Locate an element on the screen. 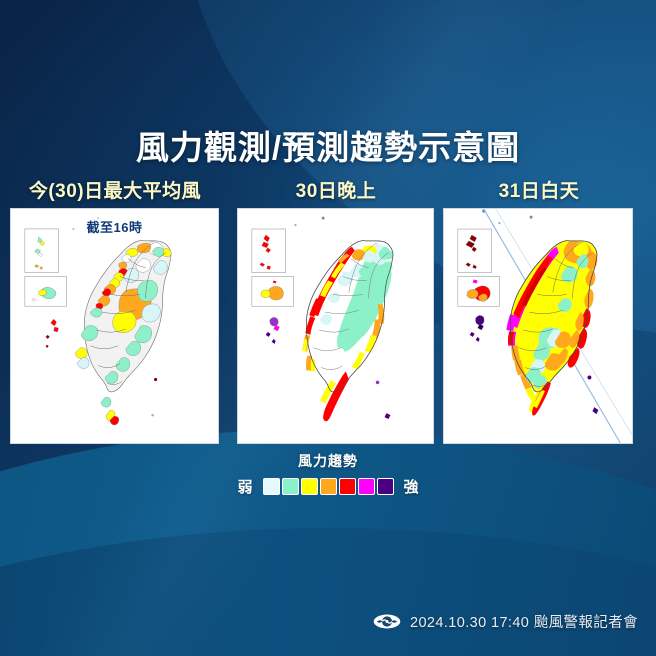  footer: 2024.10.30 17:40 颱風警報記者會 is located at coordinates (505, 621).